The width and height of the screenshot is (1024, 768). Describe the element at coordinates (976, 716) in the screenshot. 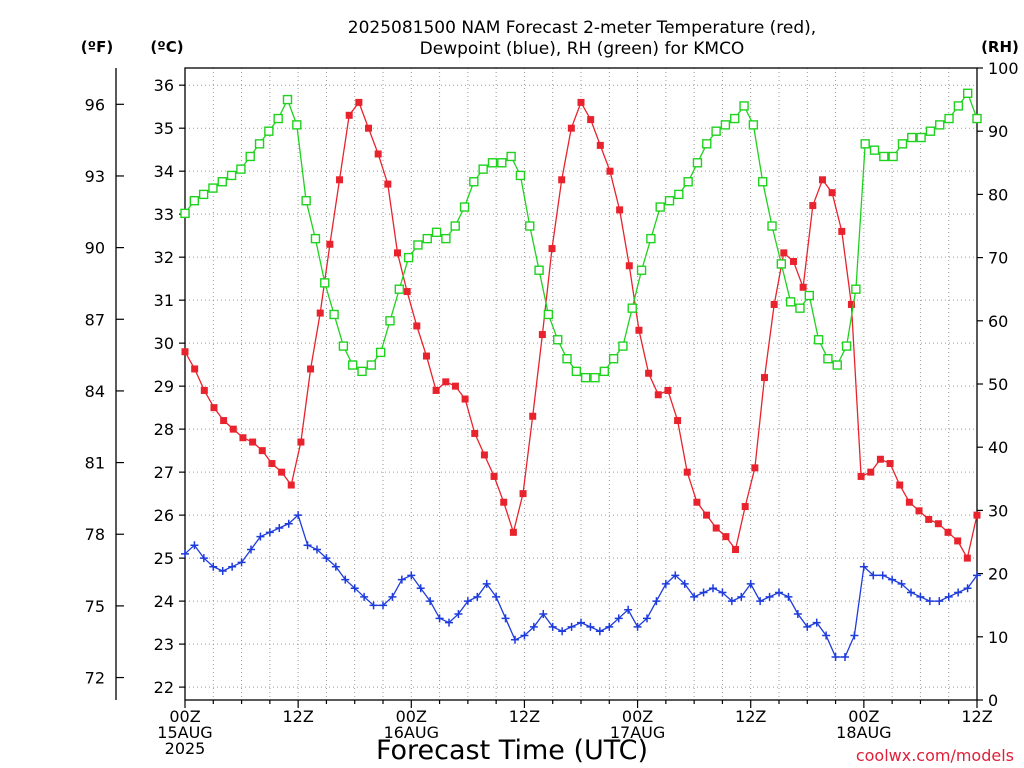

I see `x-tick-label: 12Z` at that location.